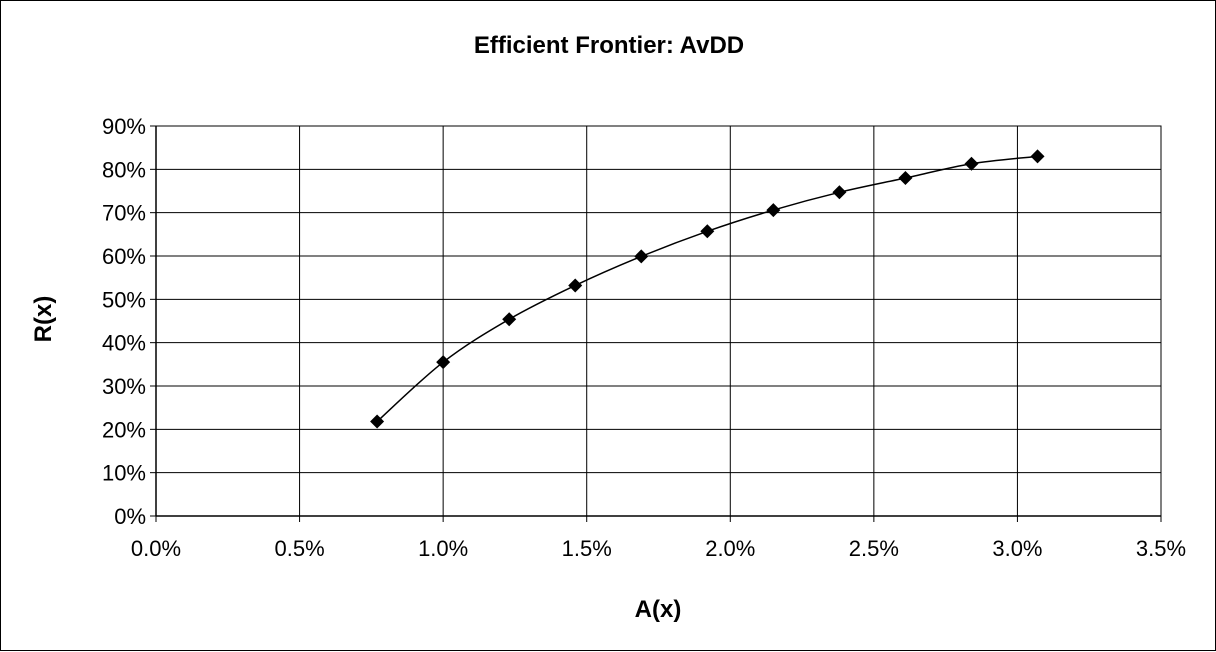  Describe the element at coordinates (43, 319) in the screenshot. I see `y-axis-title: R(x)` at that location.